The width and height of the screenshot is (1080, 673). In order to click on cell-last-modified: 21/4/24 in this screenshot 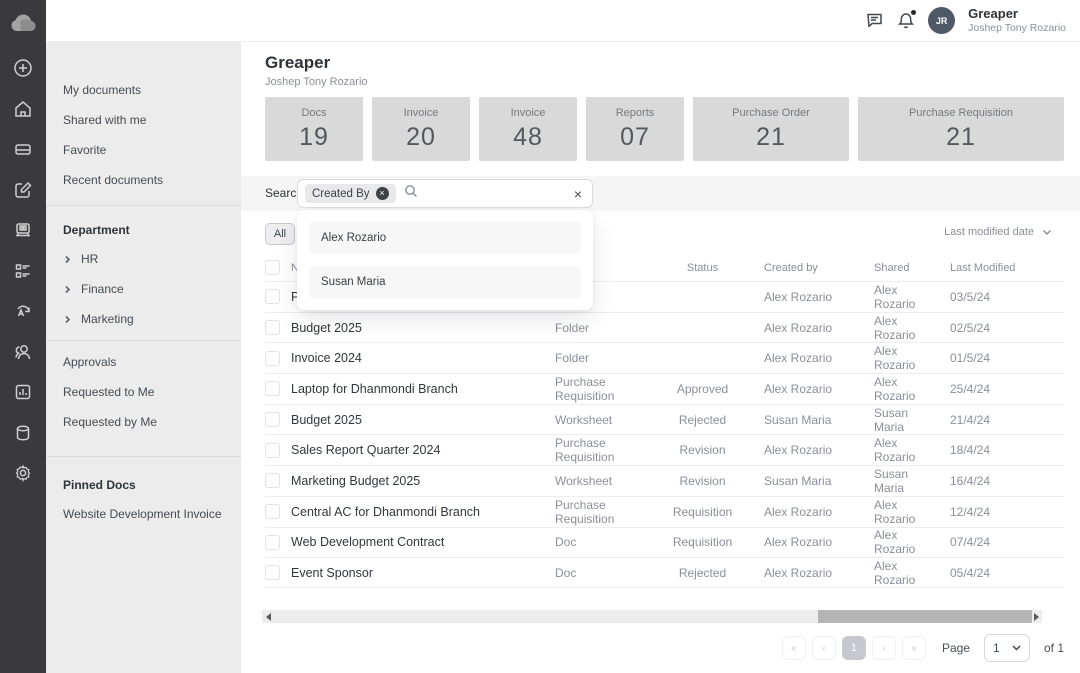, I will do `click(970, 419)`.